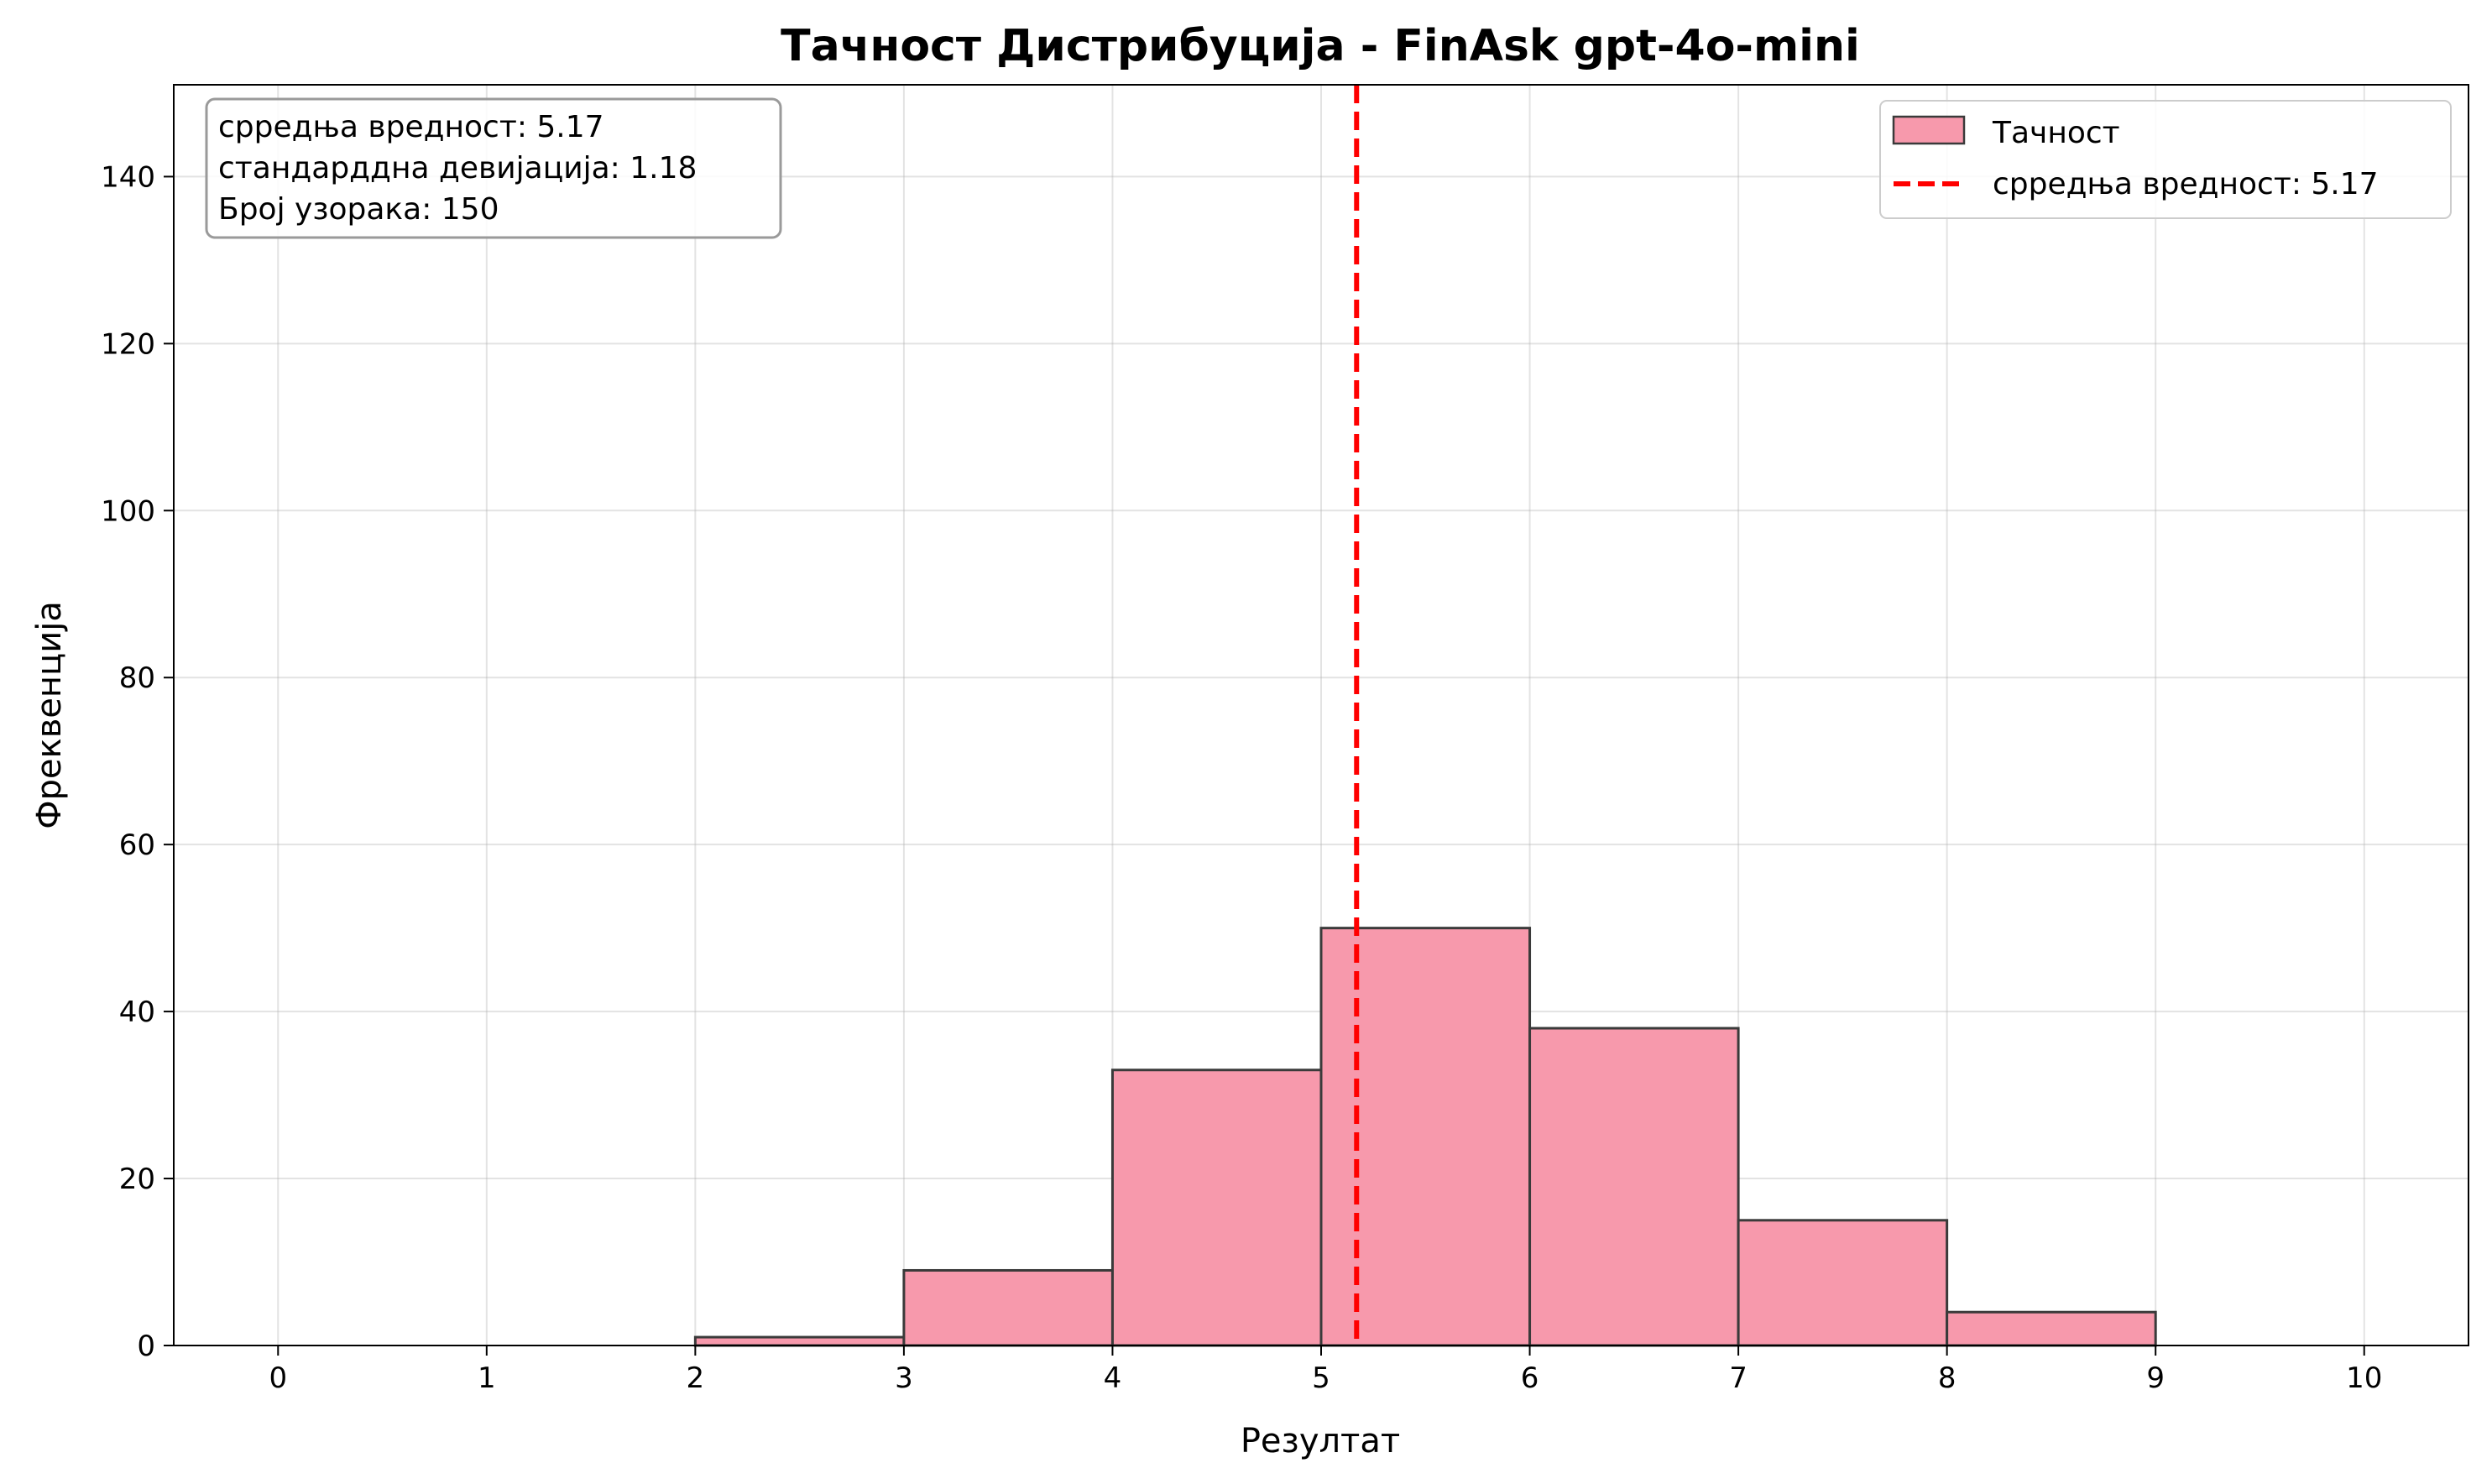  Describe the element at coordinates (128, 511) in the screenshot. I see `y-tick-label: 100` at that location.